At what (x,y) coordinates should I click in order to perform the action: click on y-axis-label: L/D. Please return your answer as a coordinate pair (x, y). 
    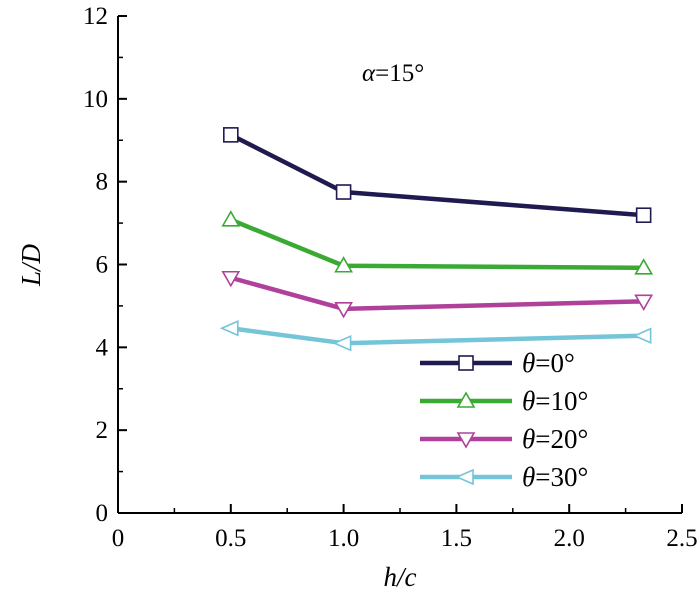
    Looking at the image, I should click on (31, 265).